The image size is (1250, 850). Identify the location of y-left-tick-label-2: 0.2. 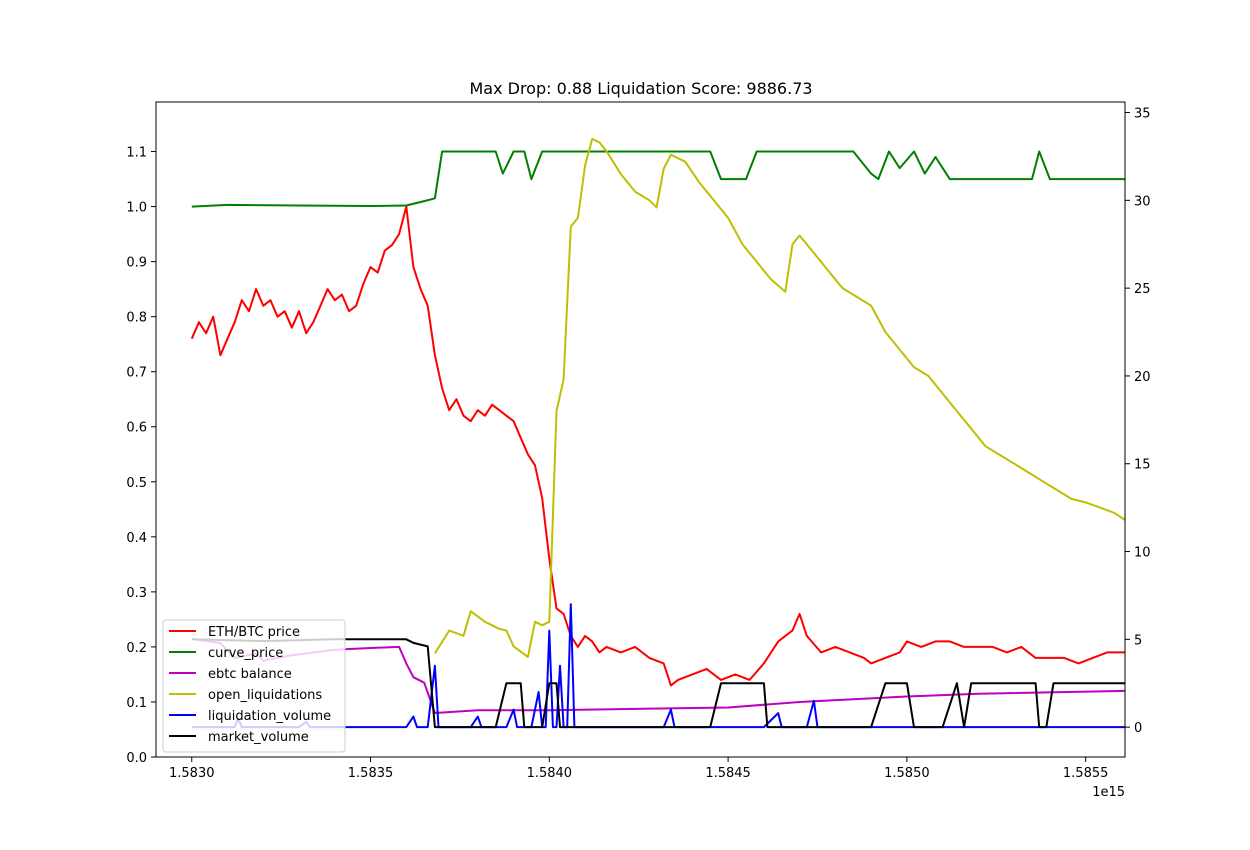
(136, 648).